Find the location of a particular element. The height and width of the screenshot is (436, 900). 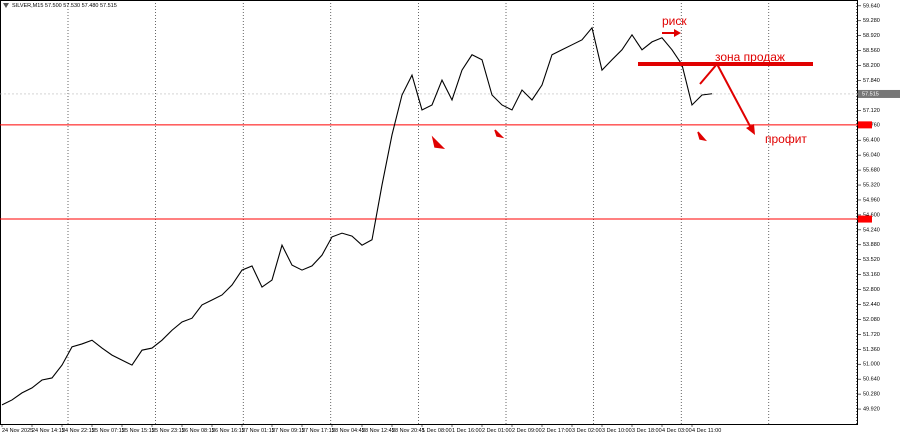

x-tick-label: 4 Dec 11:00 is located at coordinates (706, 431).